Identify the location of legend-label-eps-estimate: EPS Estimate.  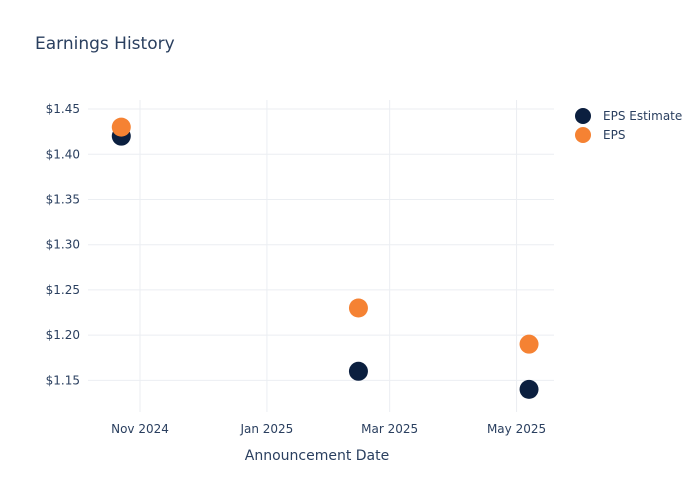
(643, 115).